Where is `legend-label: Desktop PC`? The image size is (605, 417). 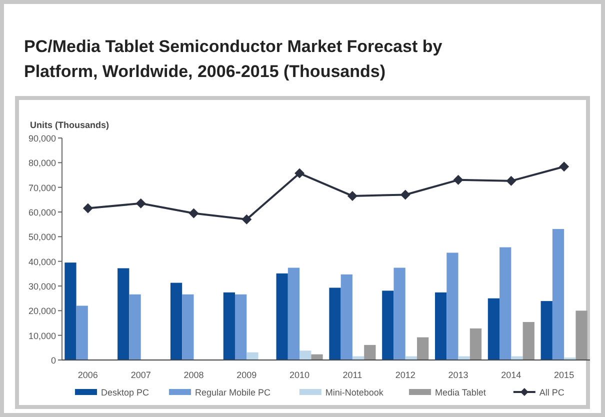
legend-label: Desktop PC is located at coordinates (125, 393).